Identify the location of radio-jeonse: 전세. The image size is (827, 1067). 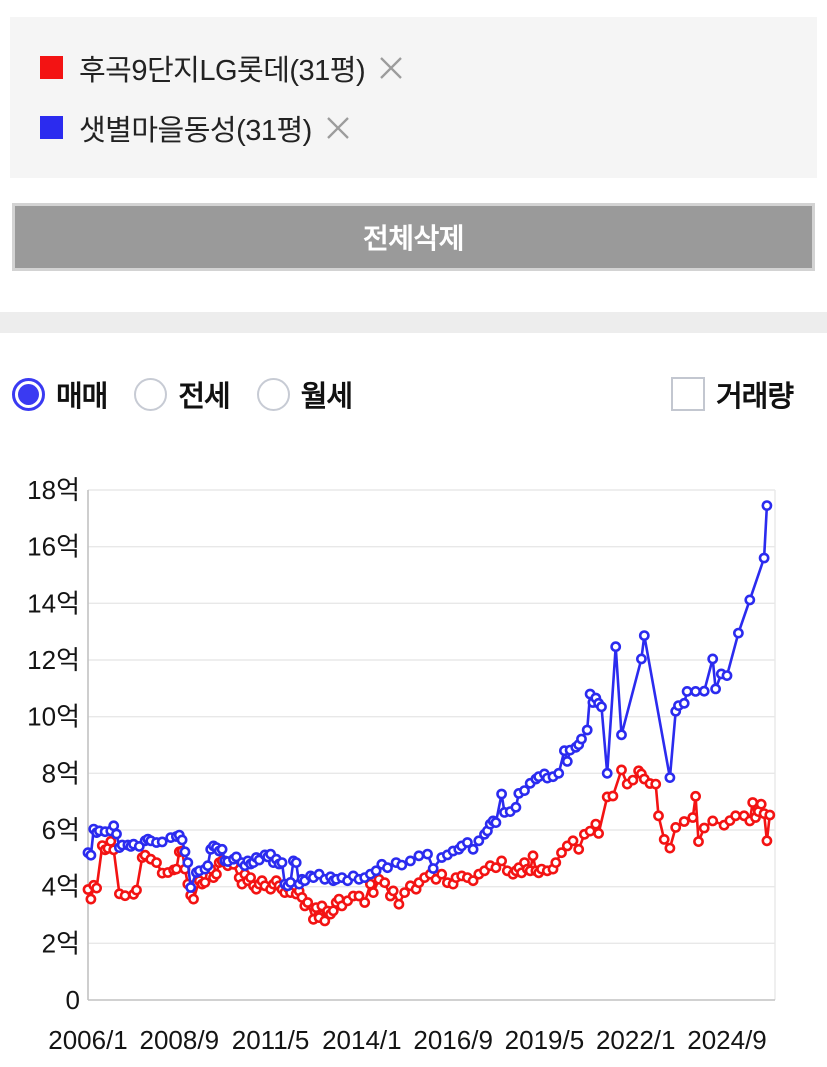
(182, 394).